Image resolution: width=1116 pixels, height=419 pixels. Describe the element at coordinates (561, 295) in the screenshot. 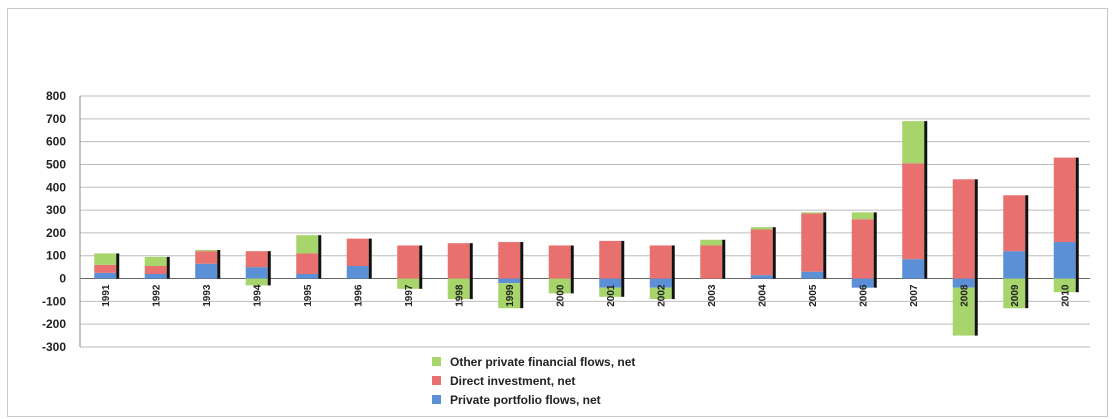

I see `x-tick-label-2000: 2000` at that location.